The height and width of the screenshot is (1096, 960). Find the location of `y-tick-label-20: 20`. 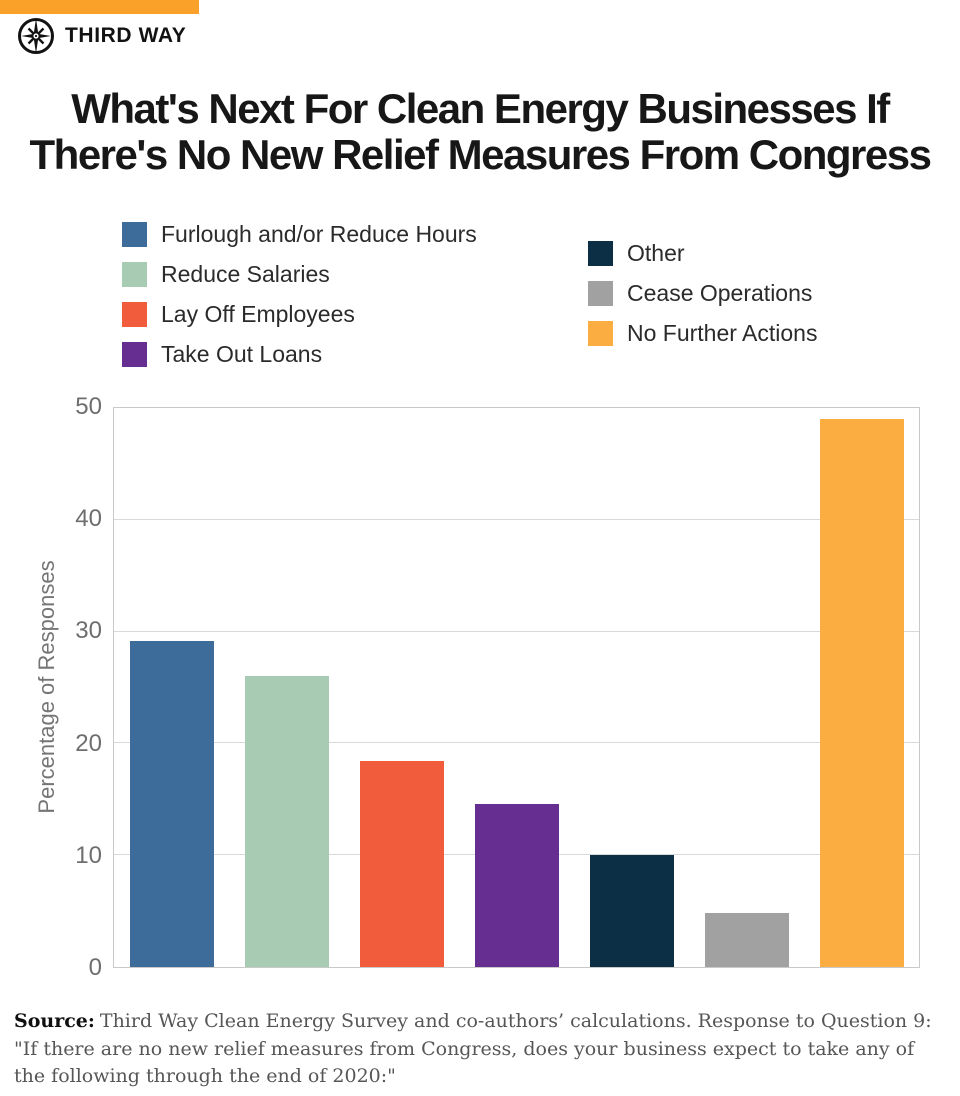

y-tick-label-20: 20 is located at coordinates (88, 743).